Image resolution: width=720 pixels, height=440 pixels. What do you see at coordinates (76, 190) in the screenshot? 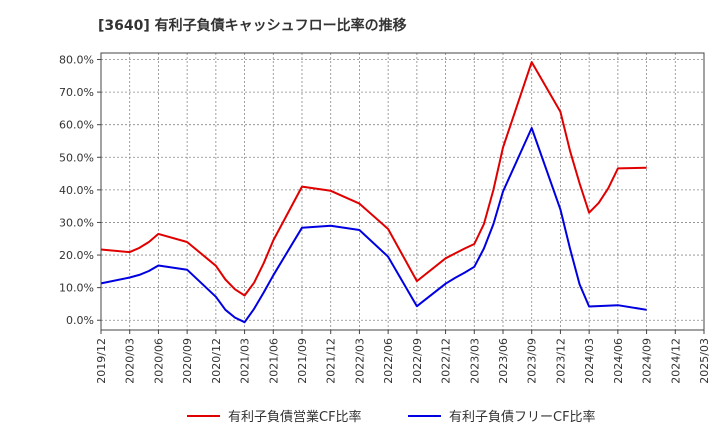
I see `y-tick-label: 40.0%` at bounding box center [76, 190].